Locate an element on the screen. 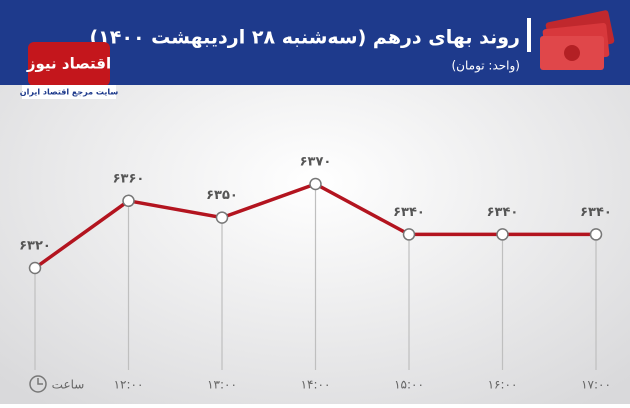  x-tick-label: ۱۶:۰۰ is located at coordinates (503, 385).